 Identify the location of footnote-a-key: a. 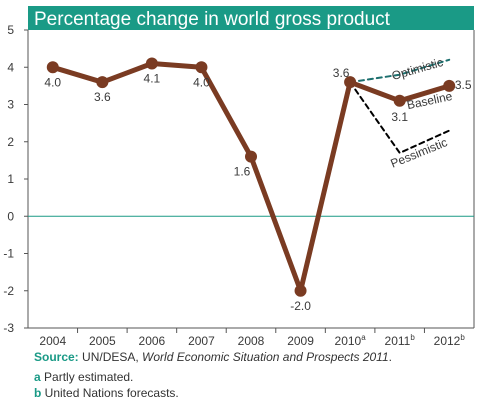
(37, 377).